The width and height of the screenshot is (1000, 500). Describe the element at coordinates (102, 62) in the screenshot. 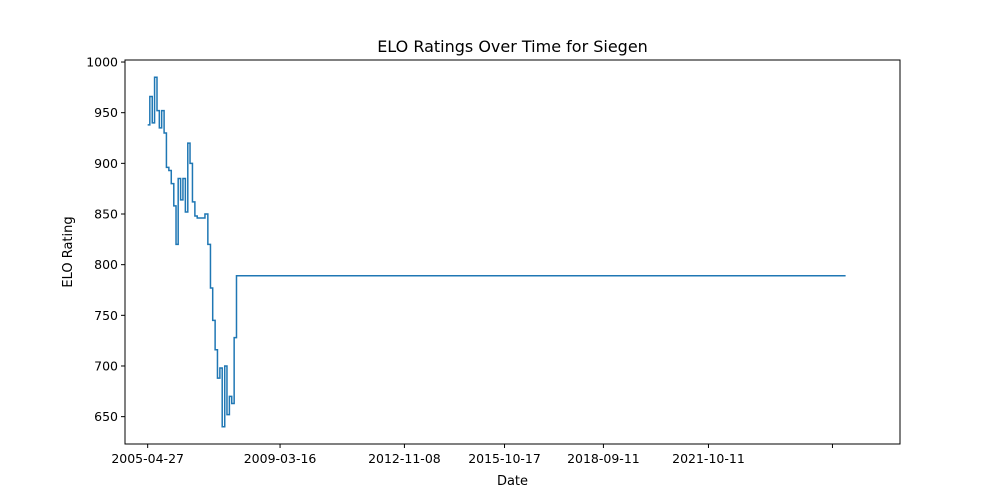

I see `y-tick-label: 1000` at that location.